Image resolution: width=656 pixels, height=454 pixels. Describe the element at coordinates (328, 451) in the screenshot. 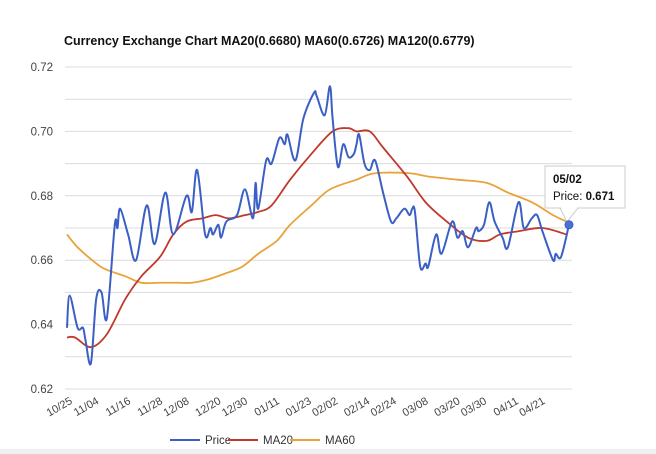

I see `bottom-band` at that location.